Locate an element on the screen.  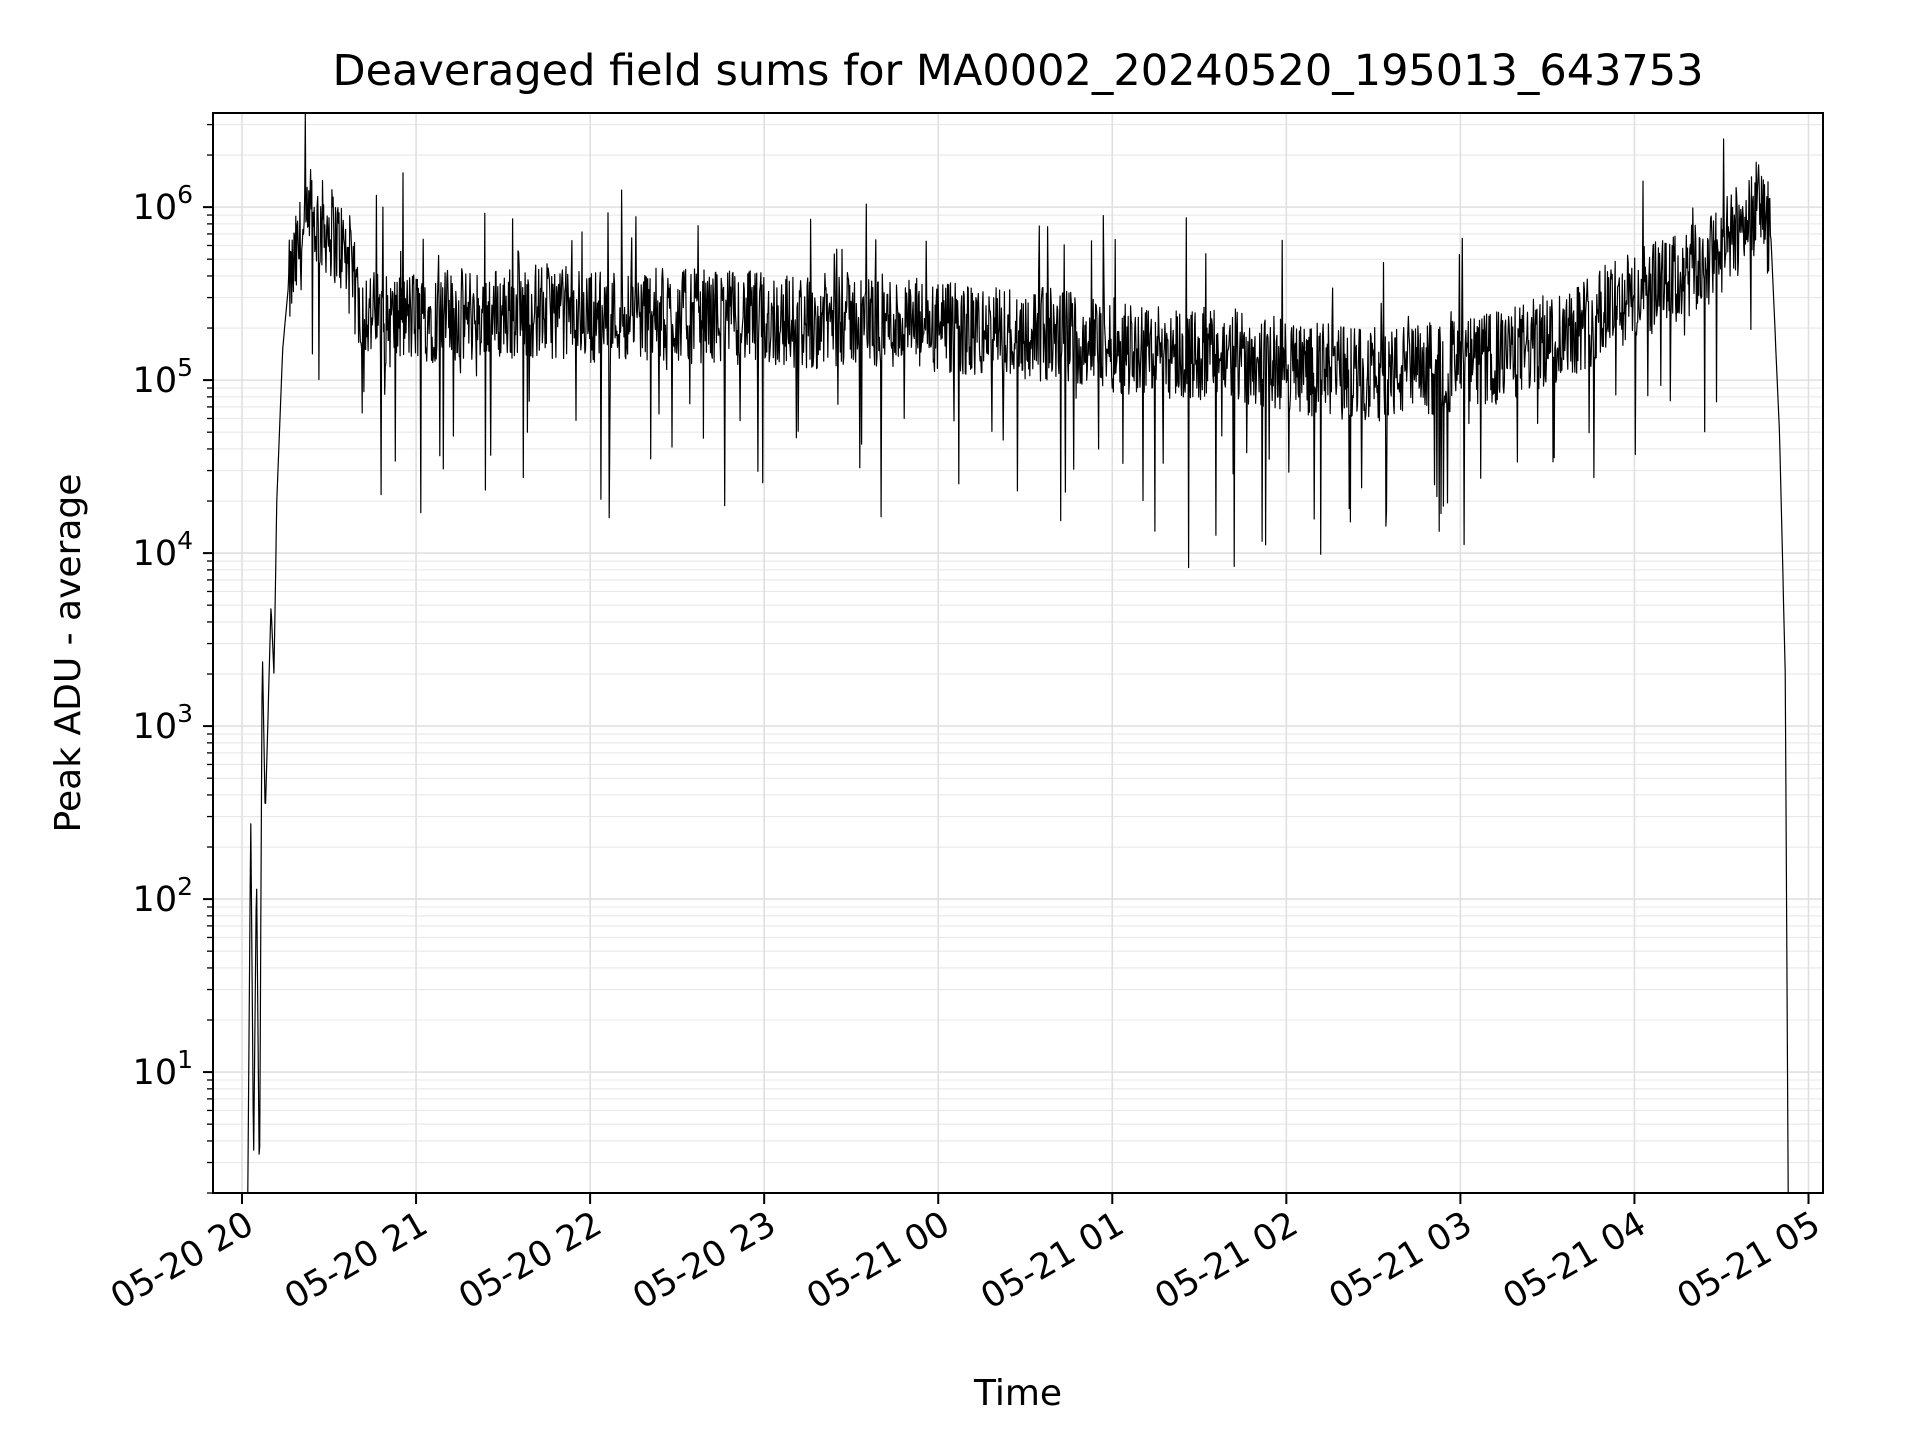
x-tick-label: 05-21 02 is located at coordinates (1227, 1260).